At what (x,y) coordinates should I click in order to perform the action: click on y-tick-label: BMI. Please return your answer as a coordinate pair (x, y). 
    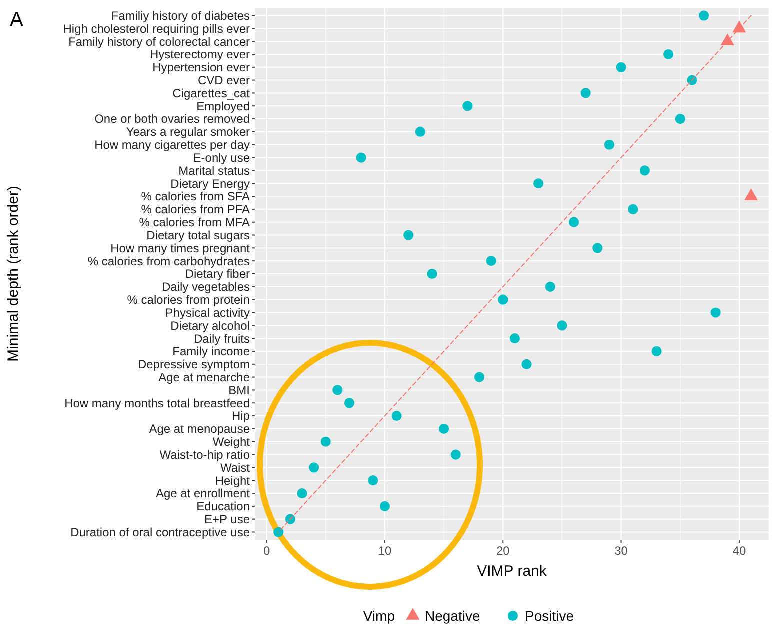
    Looking at the image, I should click on (239, 390).